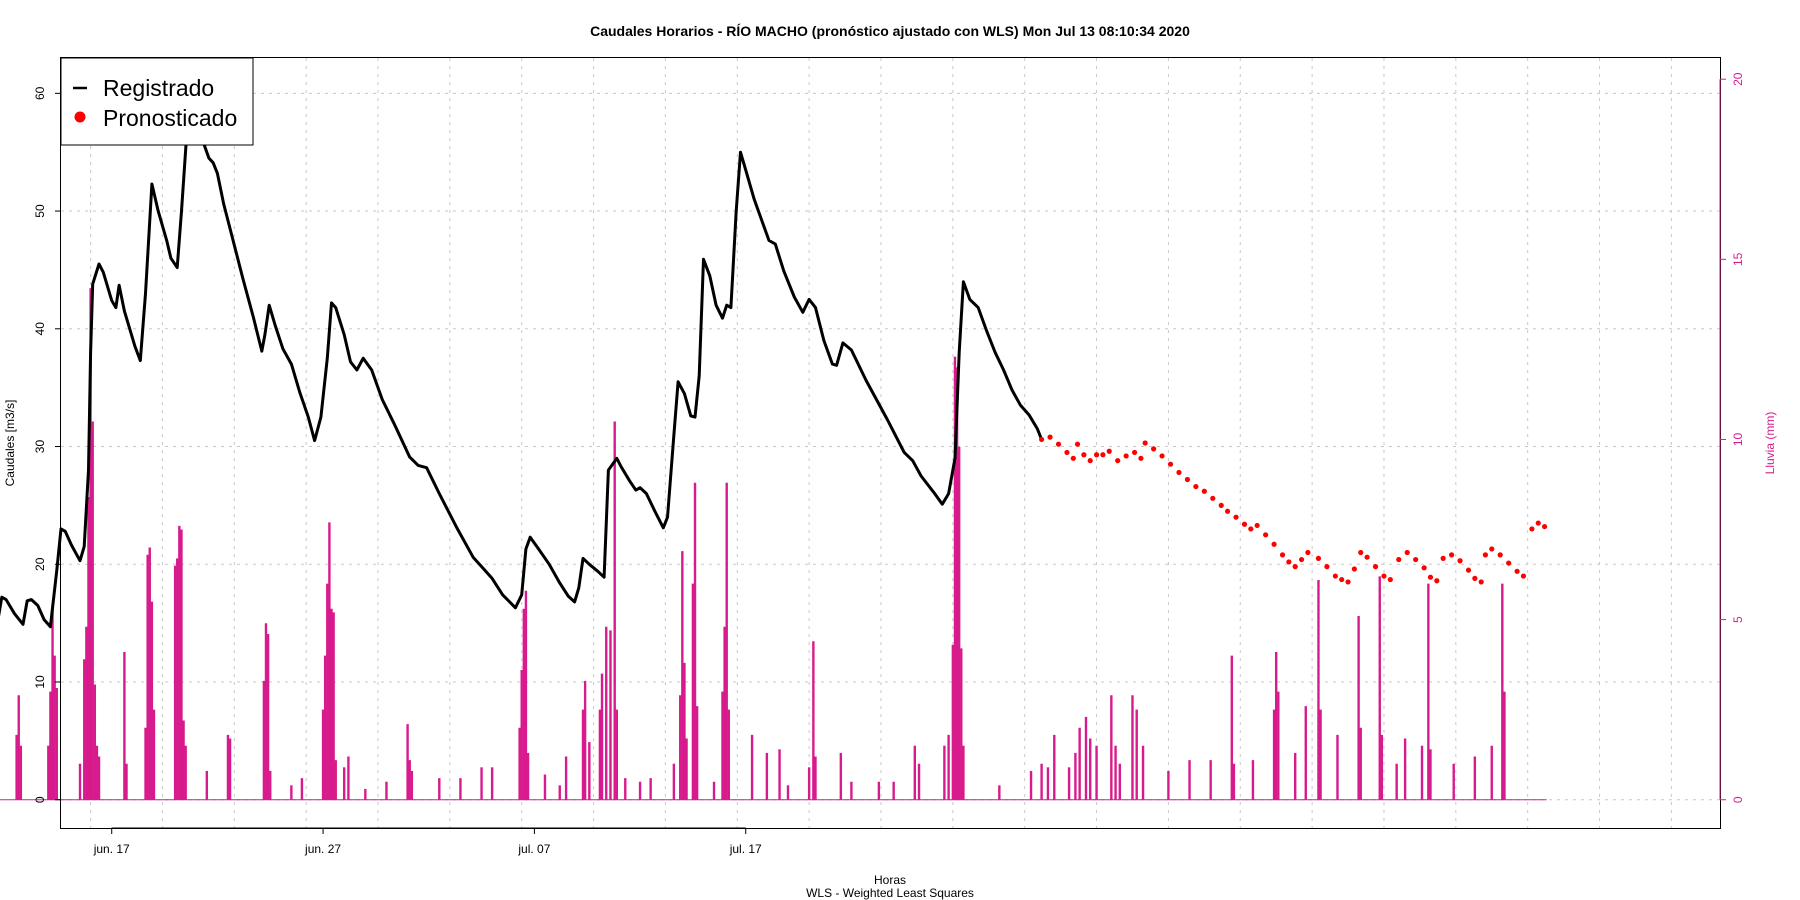 This screenshot has height=900, width=1800. Describe the element at coordinates (10, 443) in the screenshot. I see `y-axis-left-label: Caudales [m3/s]` at that location.